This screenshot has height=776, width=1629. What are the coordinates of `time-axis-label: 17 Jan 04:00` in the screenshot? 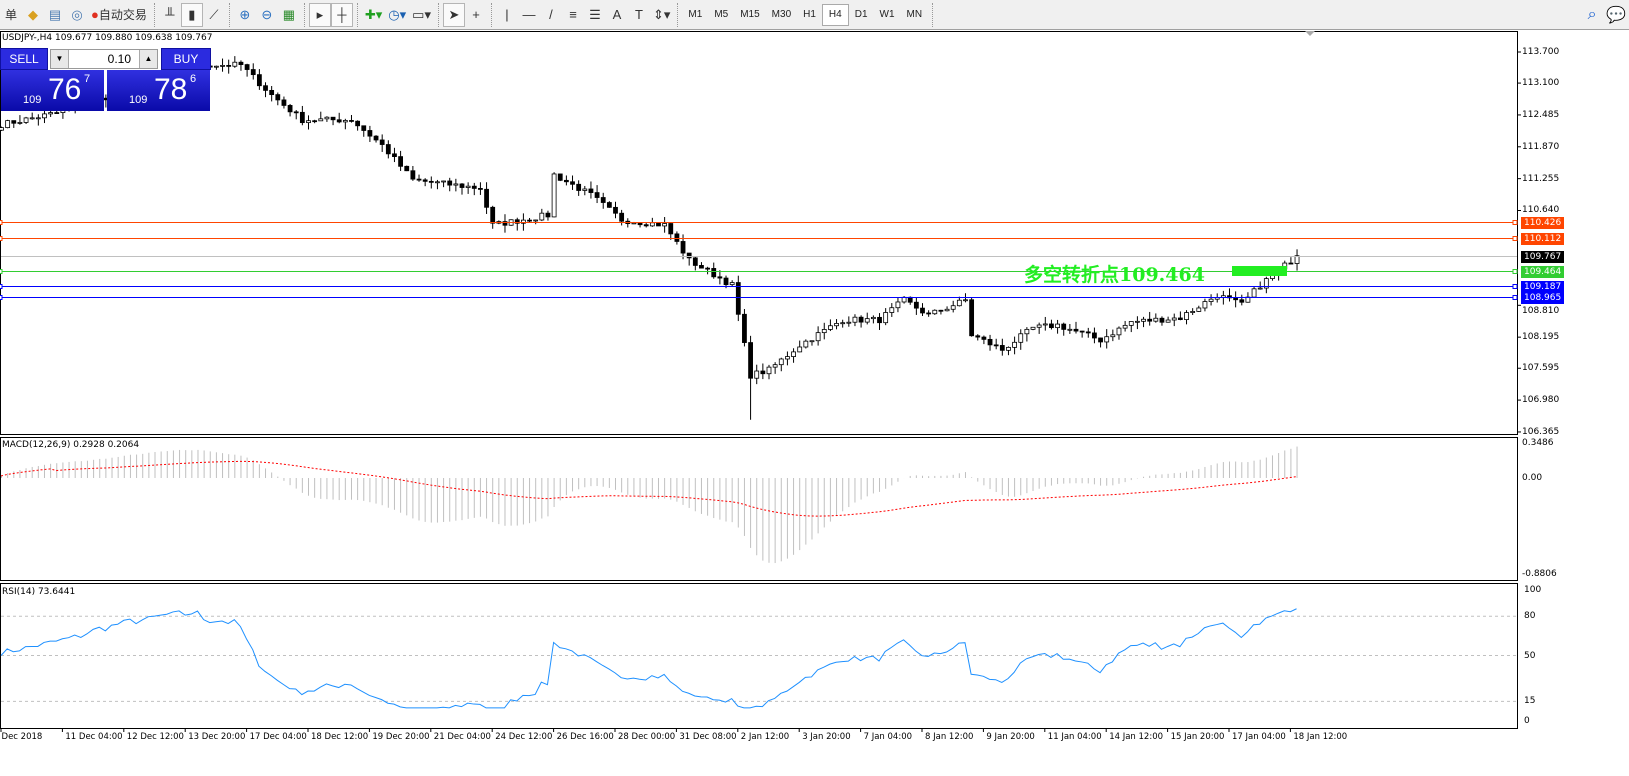 It's located at (1259, 737).